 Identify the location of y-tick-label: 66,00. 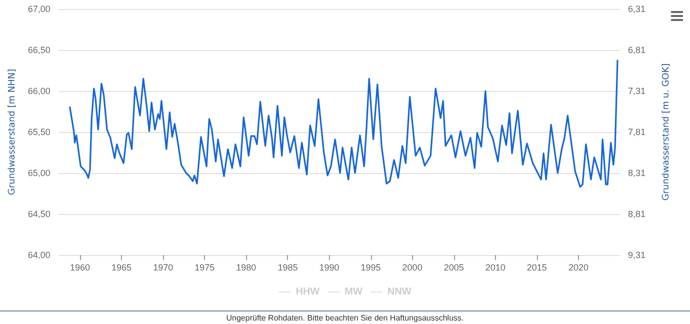
(39, 91).